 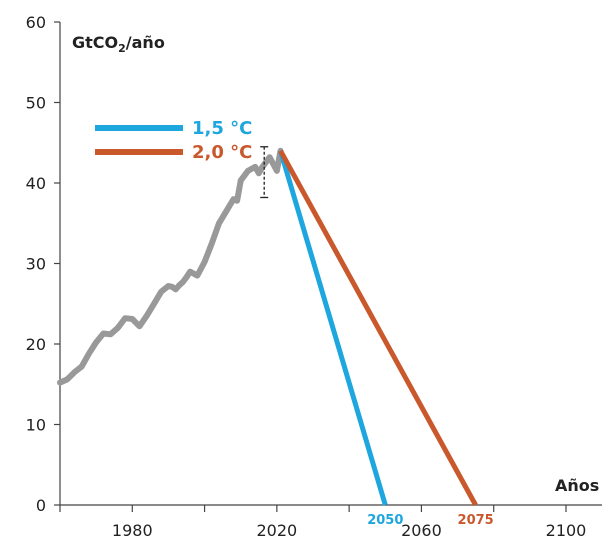 What do you see at coordinates (36, 344) in the screenshot?
I see `y-tick-label-20: 20` at bounding box center [36, 344].